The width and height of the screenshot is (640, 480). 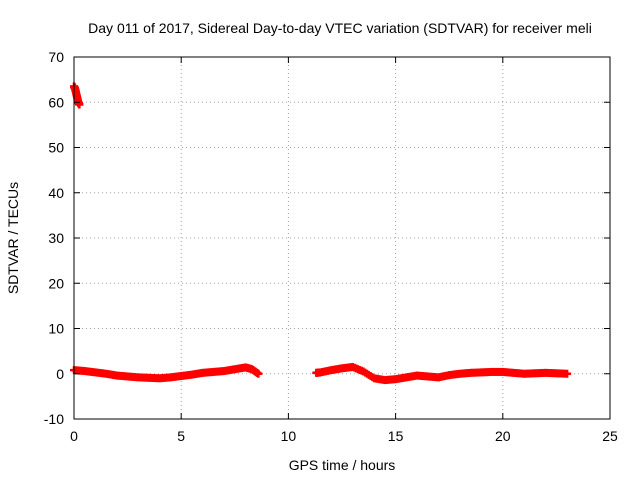 What do you see at coordinates (503, 436) in the screenshot?
I see `x-tick-label: 20` at bounding box center [503, 436].